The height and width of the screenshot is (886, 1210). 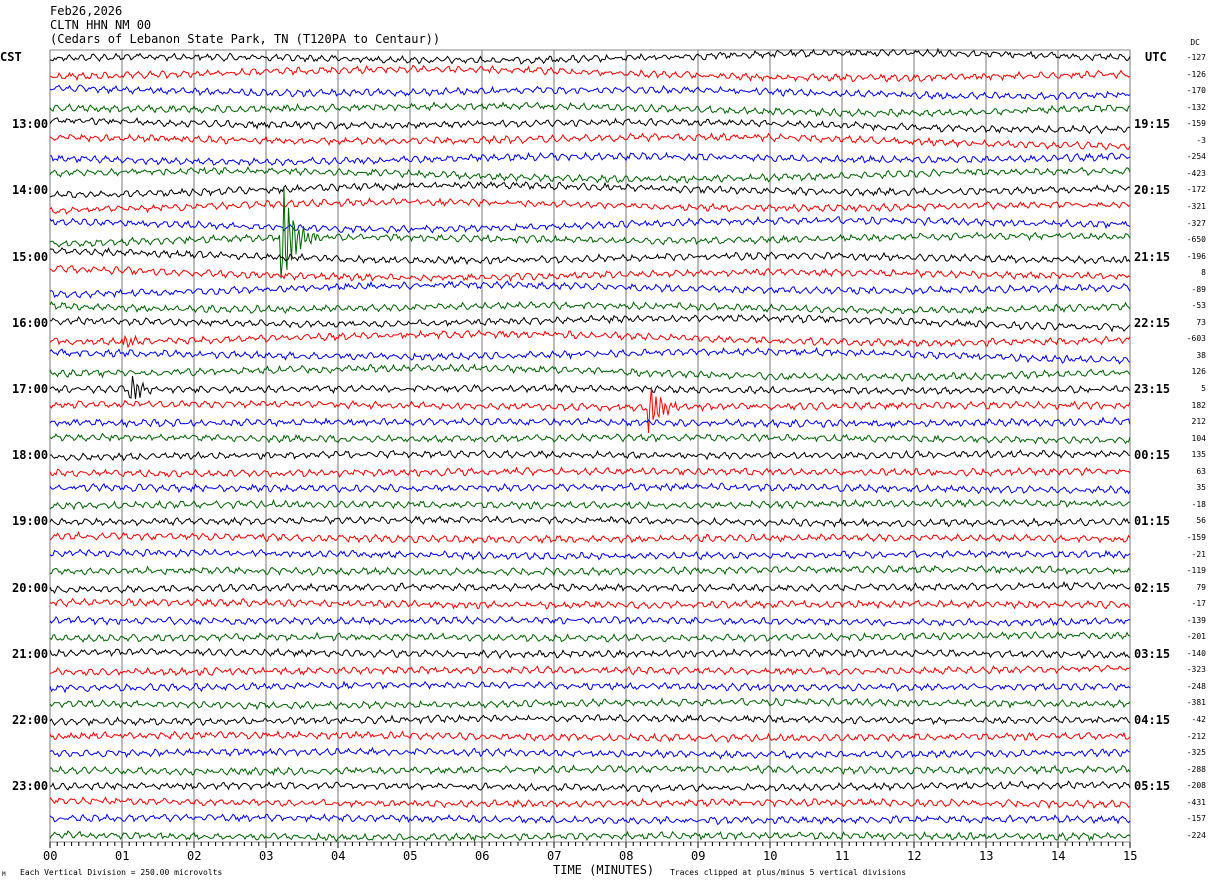 I want to click on x-tick-label: 11, so click(x=842, y=856).